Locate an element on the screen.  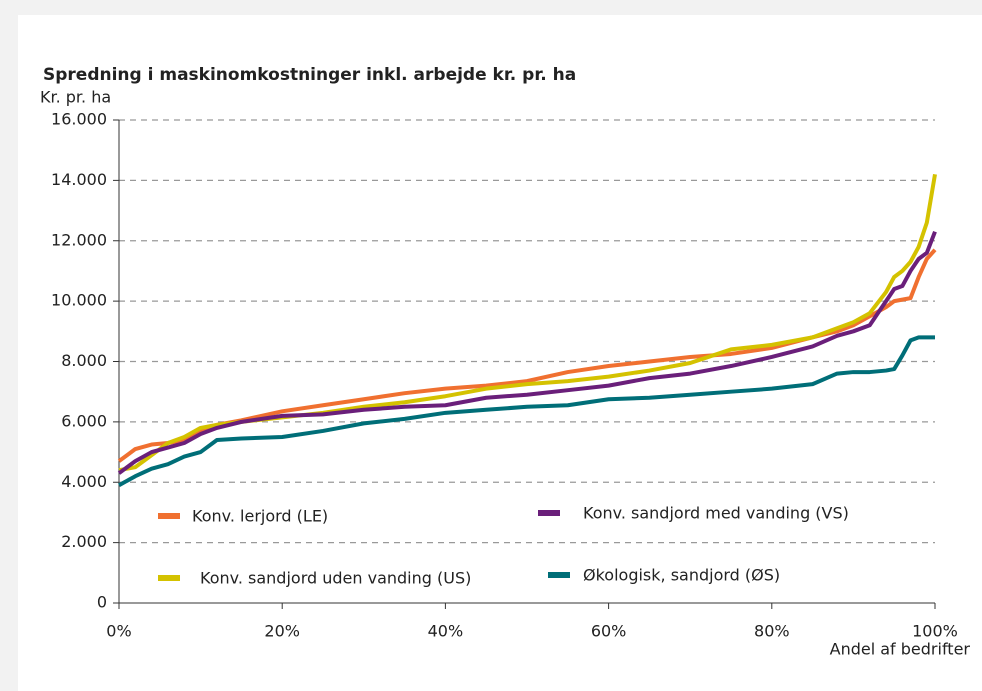
x-axis-label: Andel af bedrifter is located at coordinates (900, 649).